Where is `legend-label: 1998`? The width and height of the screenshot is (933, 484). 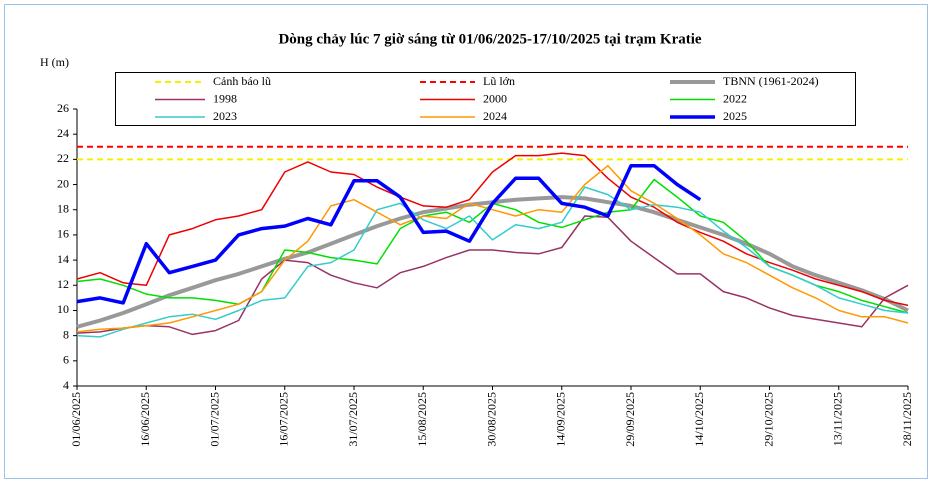
legend-label: 1998 is located at coordinates (225, 98).